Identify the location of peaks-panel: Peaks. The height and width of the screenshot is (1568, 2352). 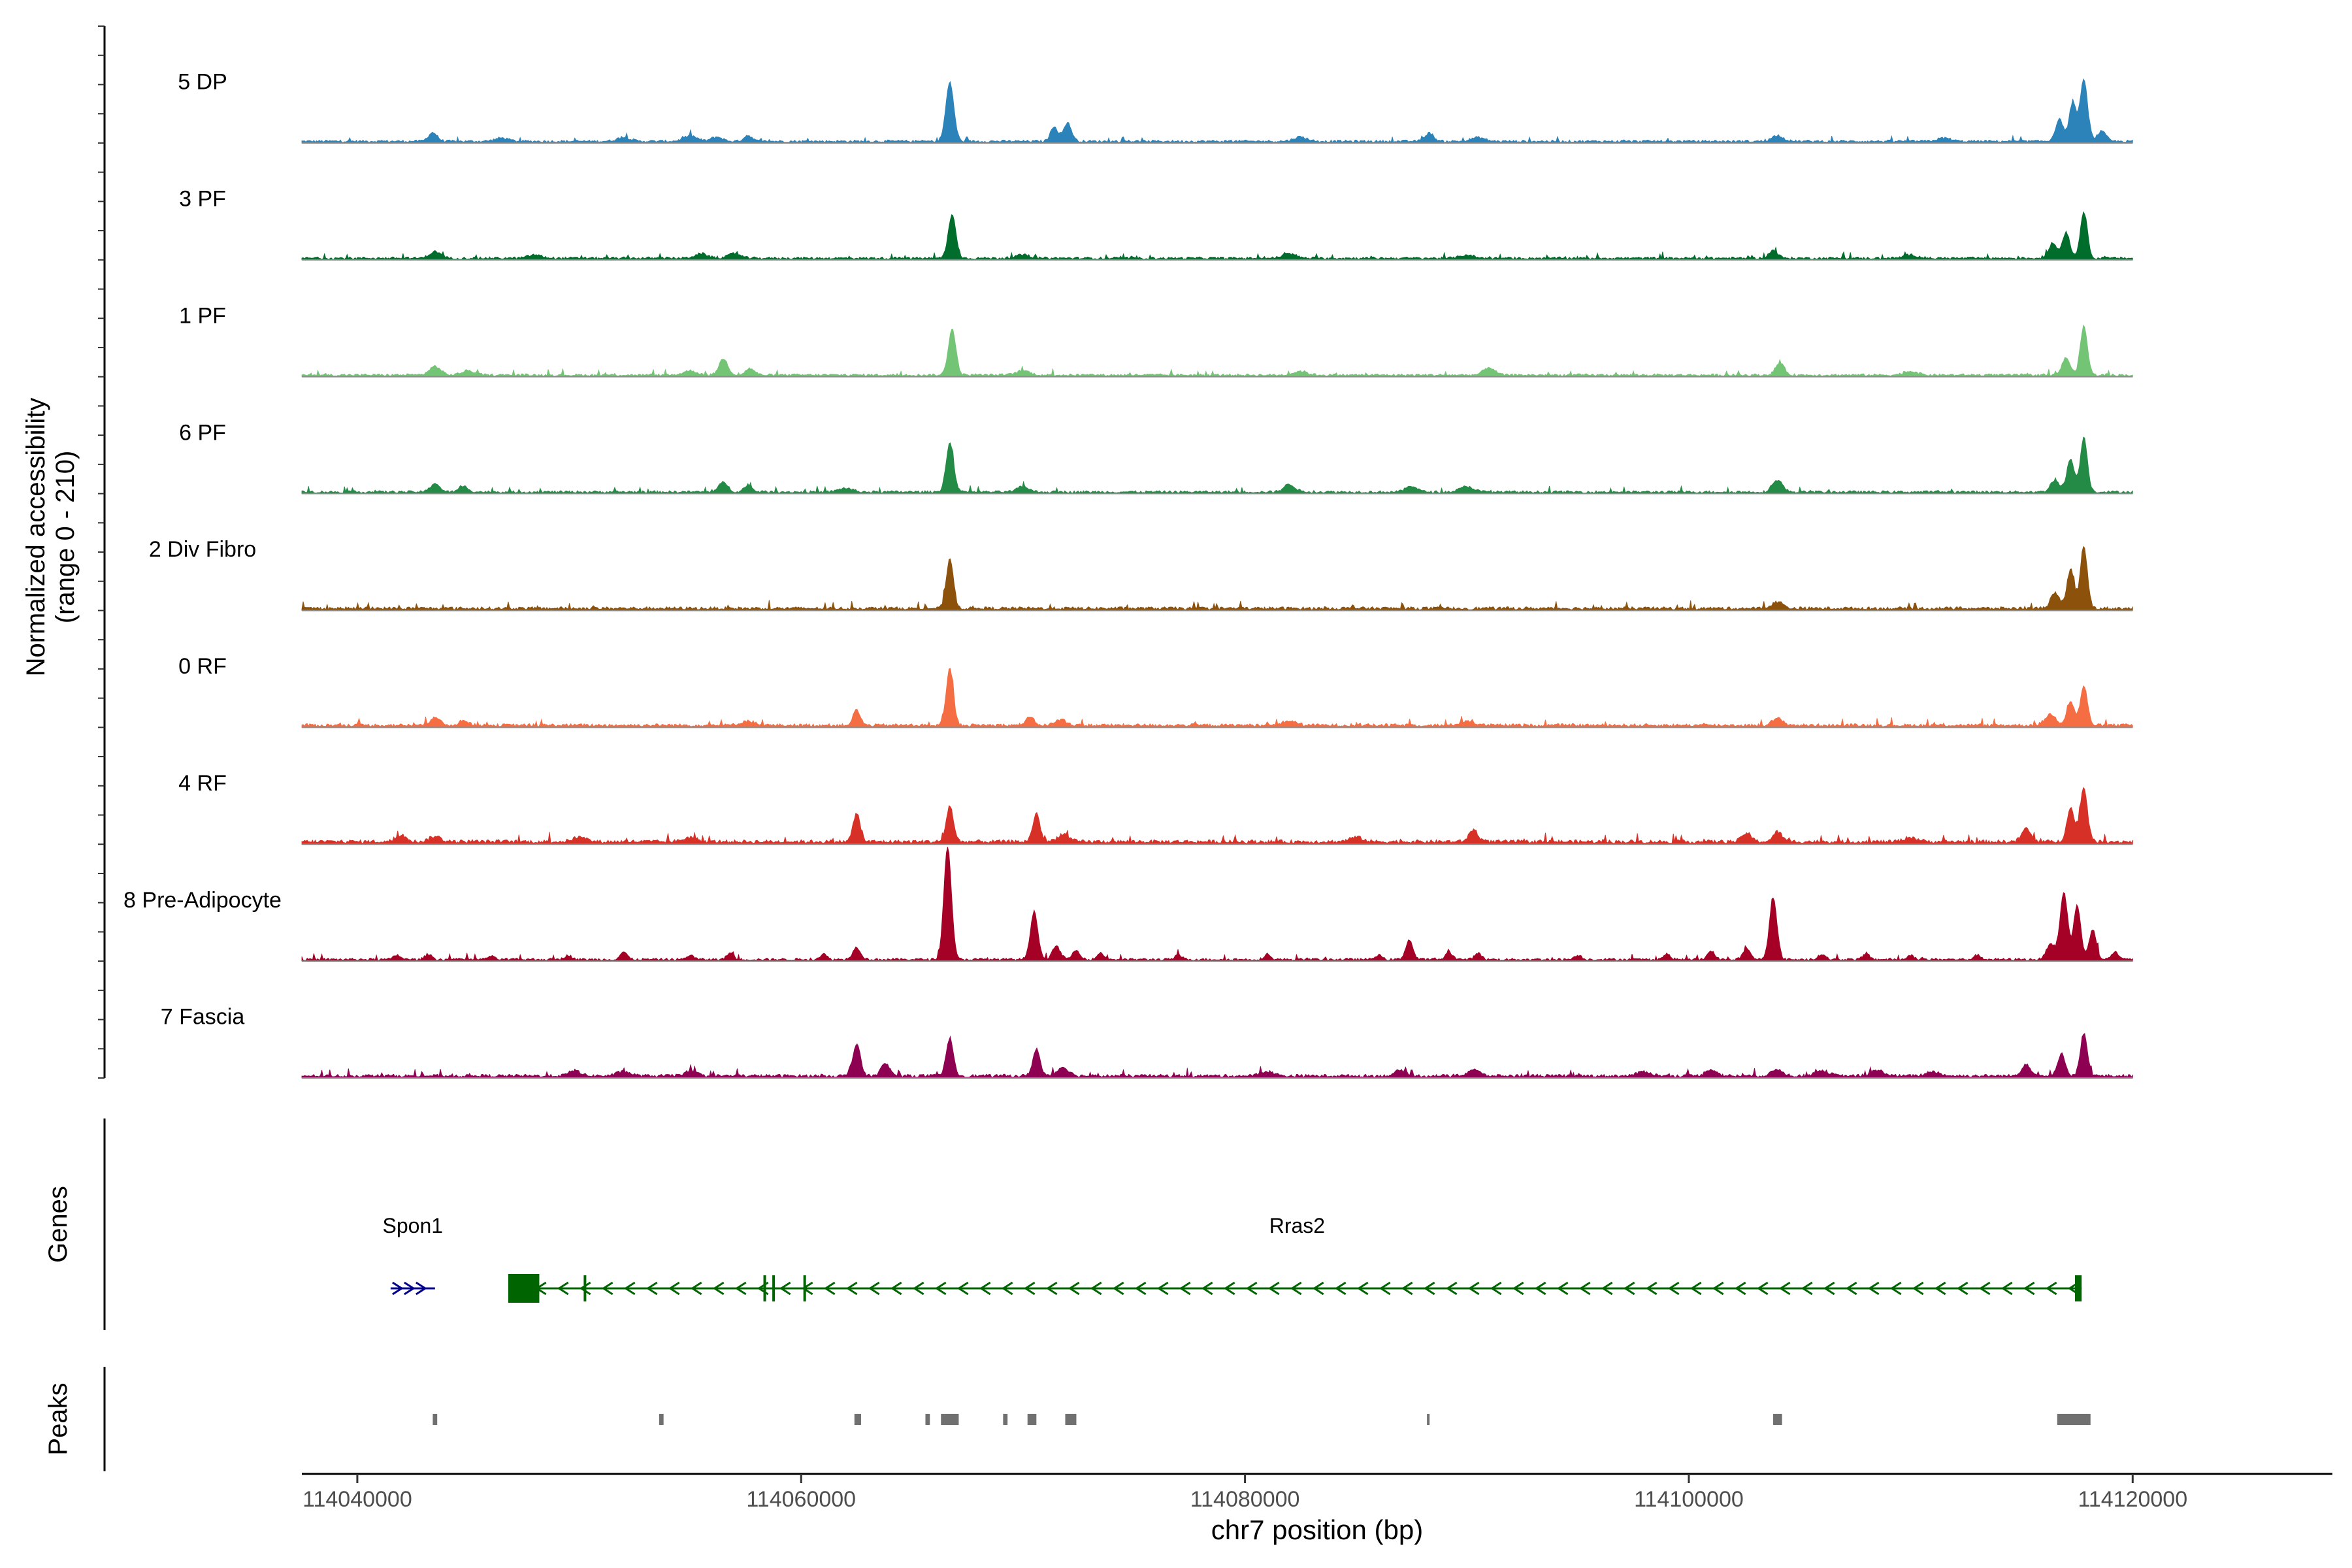
(1067, 1419).